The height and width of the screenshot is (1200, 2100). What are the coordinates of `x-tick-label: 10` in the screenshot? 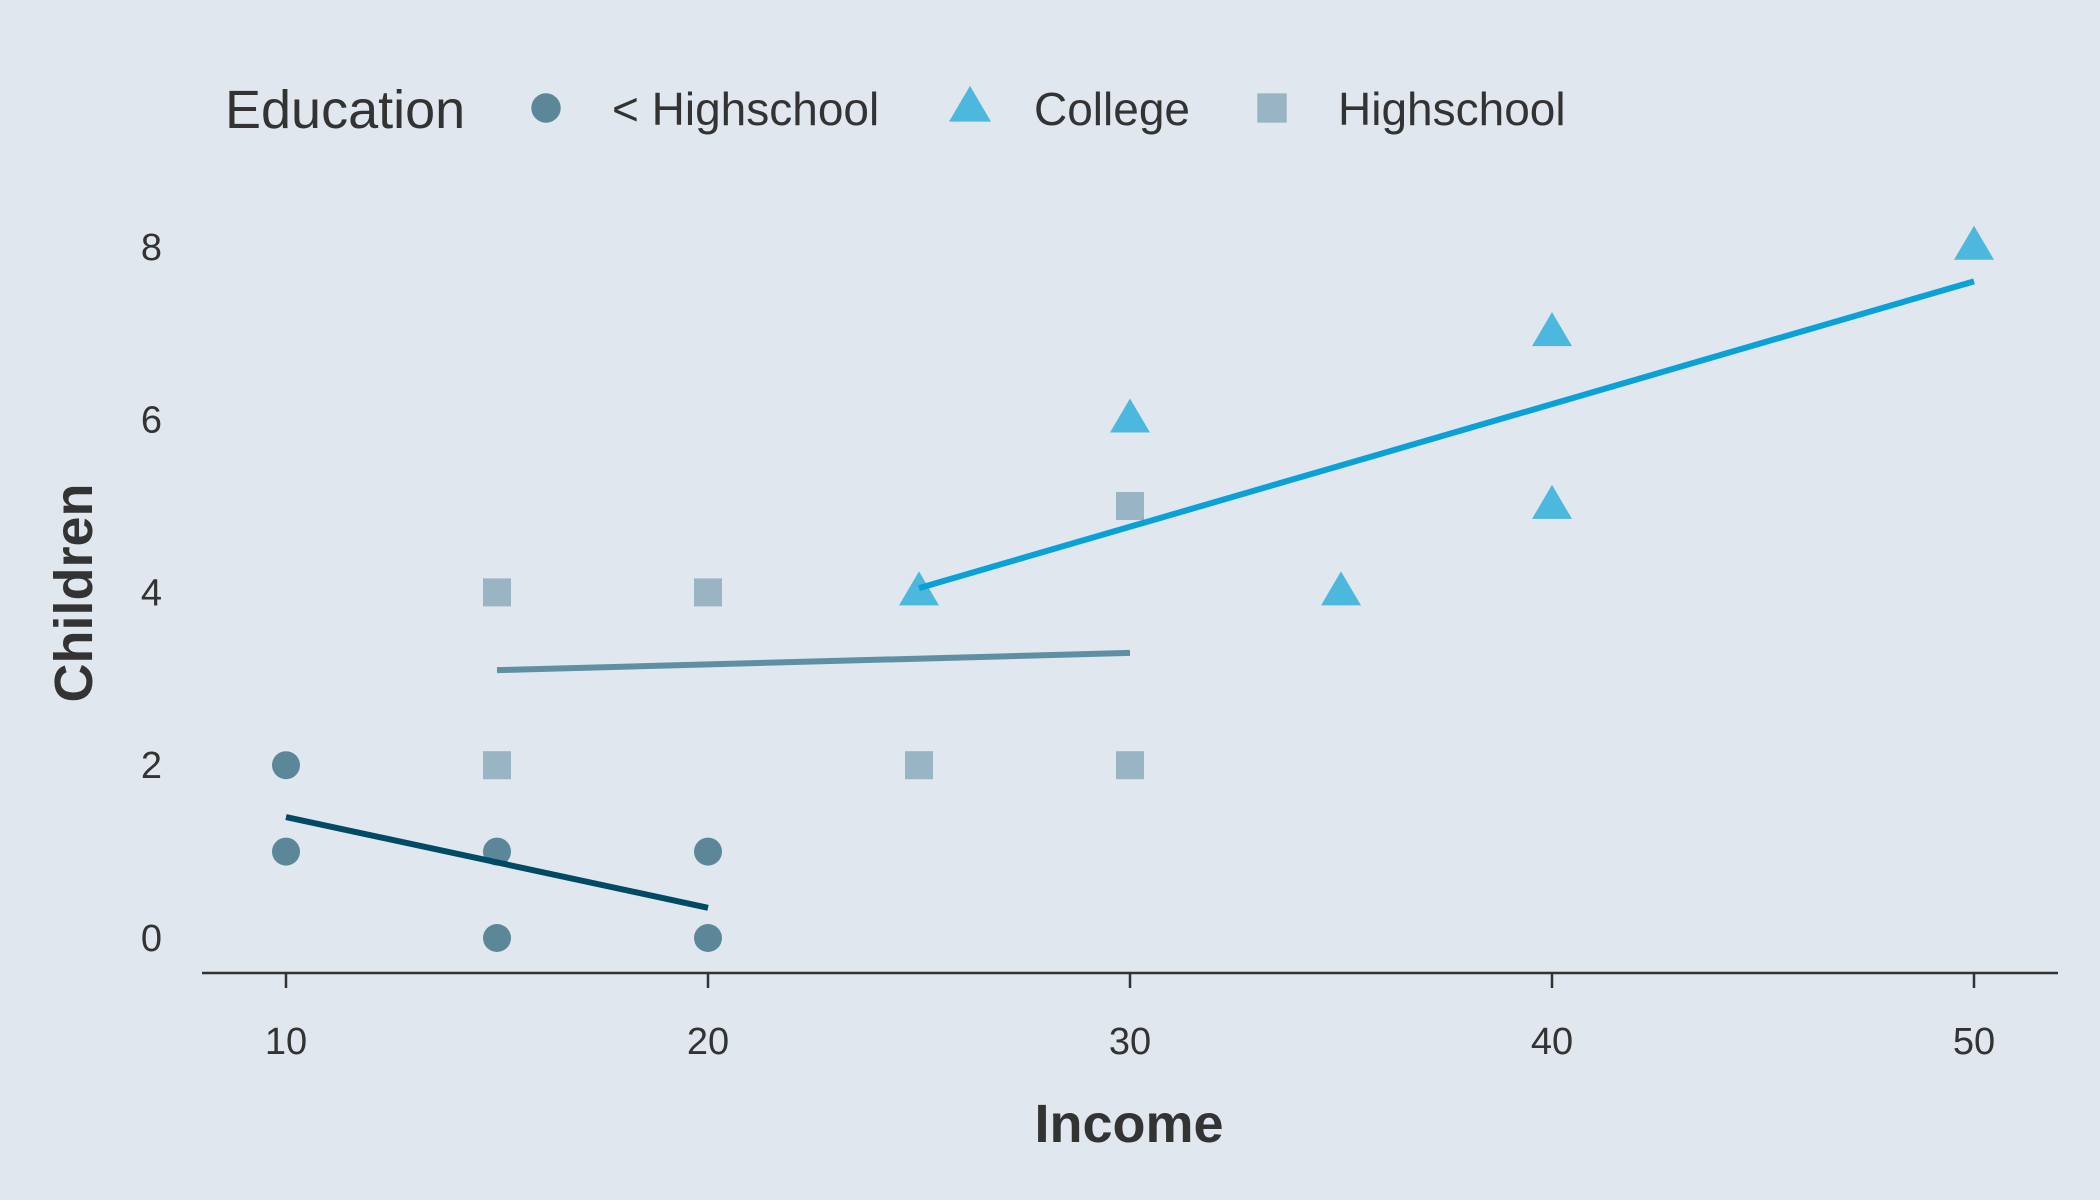 It's located at (286, 1042).